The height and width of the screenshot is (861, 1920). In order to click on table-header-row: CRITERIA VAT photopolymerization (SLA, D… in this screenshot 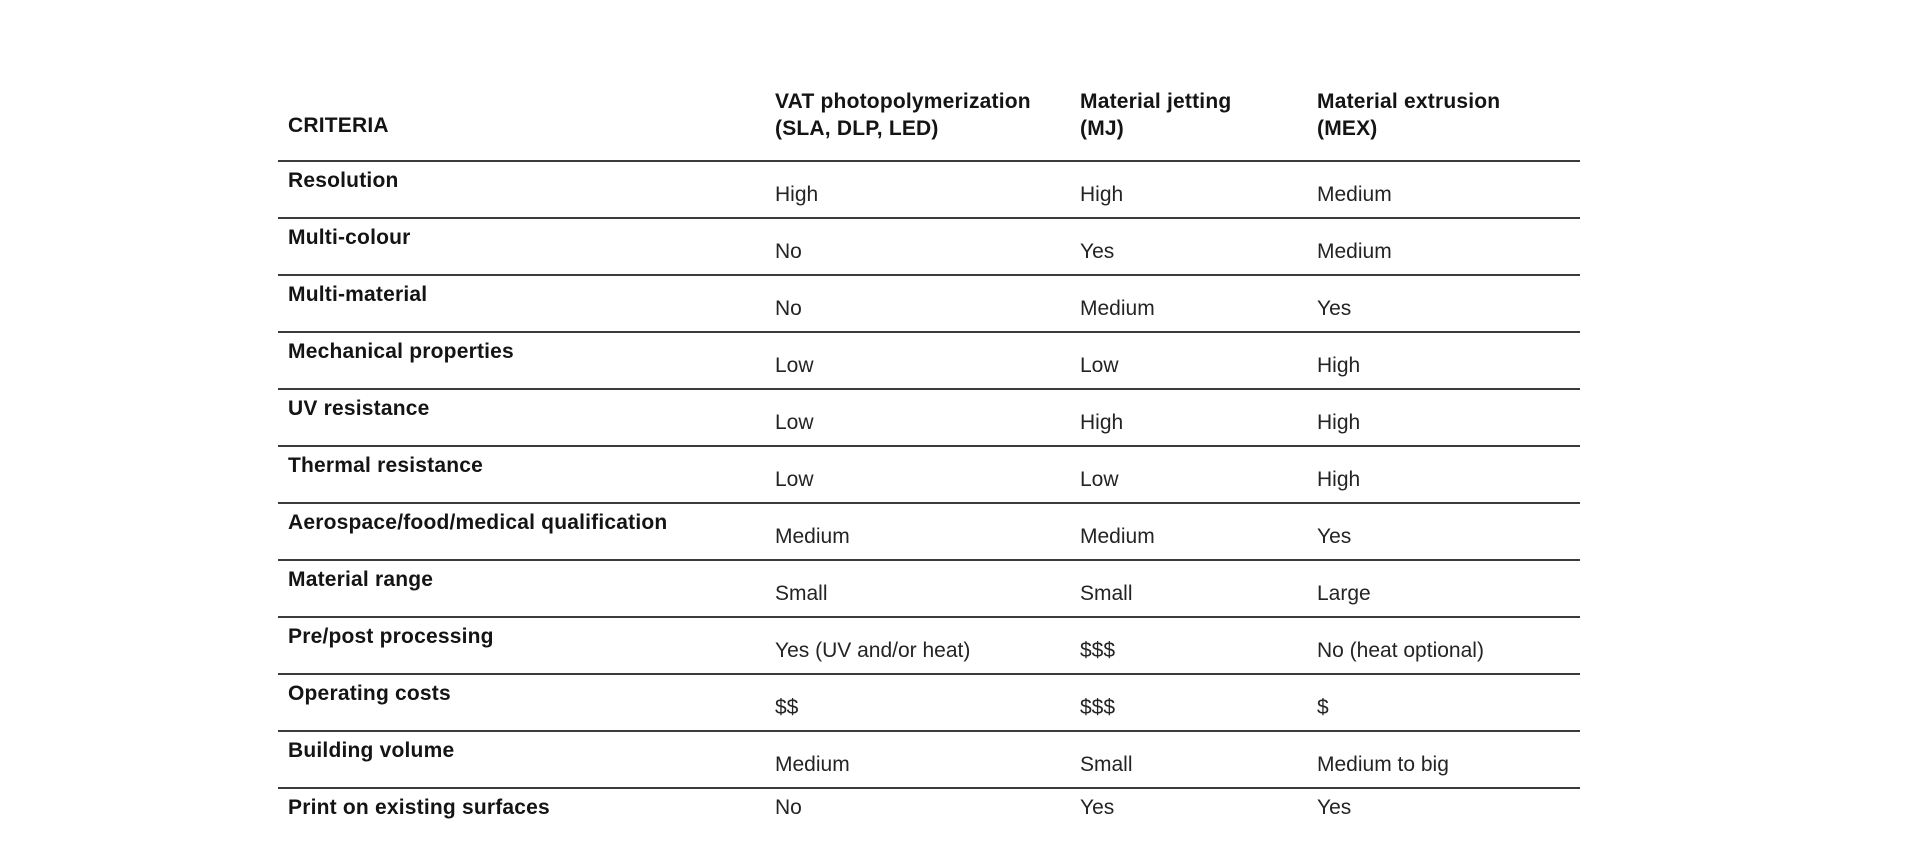, I will do `click(929, 125)`.